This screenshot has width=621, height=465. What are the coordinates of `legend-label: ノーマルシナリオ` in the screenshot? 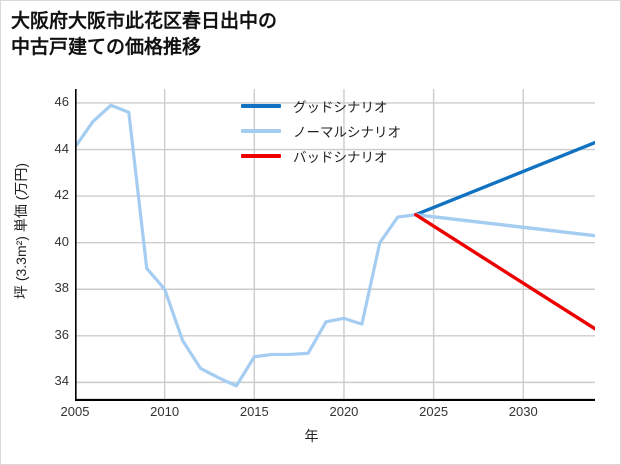 It's located at (347, 132).